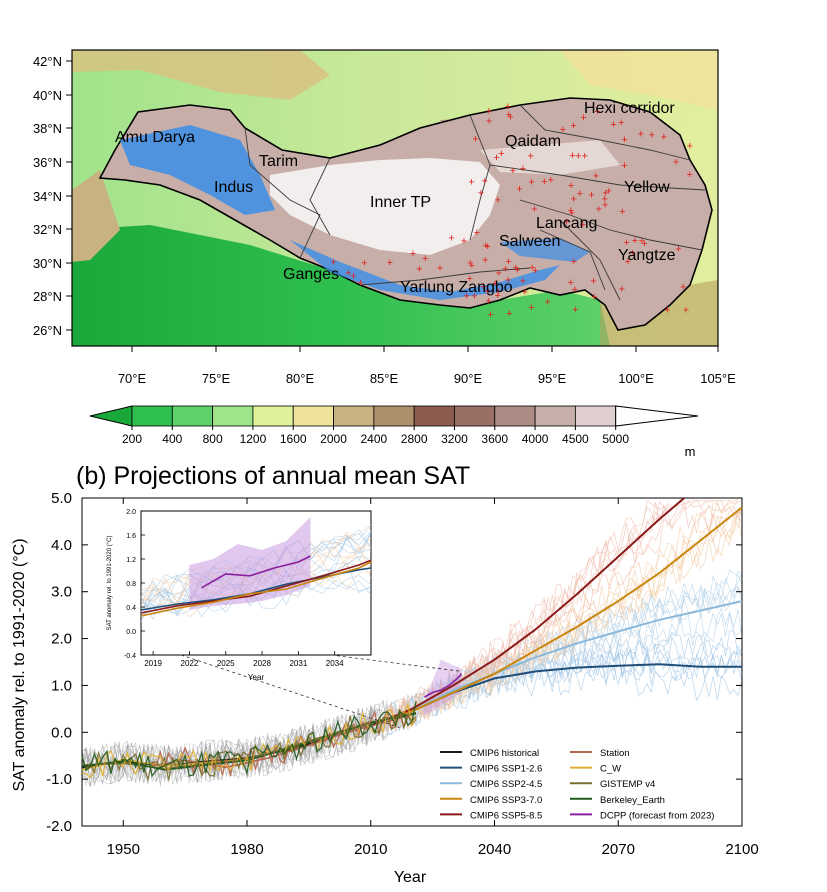 The height and width of the screenshot is (892, 827). What do you see at coordinates (333, 439) in the screenshot?
I see `colorbar-label: 2000` at bounding box center [333, 439].